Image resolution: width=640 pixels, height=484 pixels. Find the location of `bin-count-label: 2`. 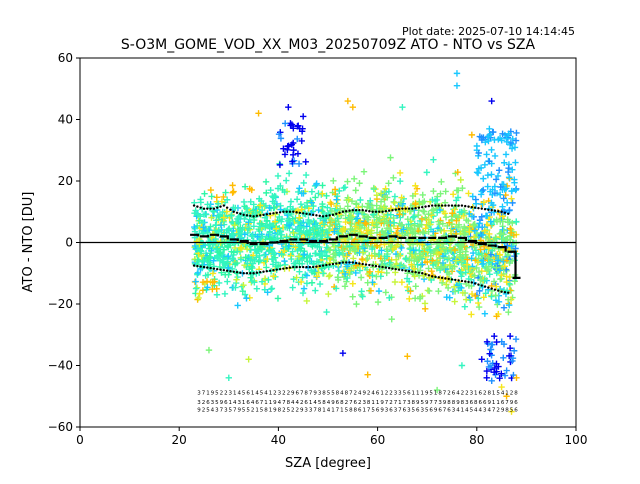

bin-count-label: 2 is located at coordinates (360, 403).